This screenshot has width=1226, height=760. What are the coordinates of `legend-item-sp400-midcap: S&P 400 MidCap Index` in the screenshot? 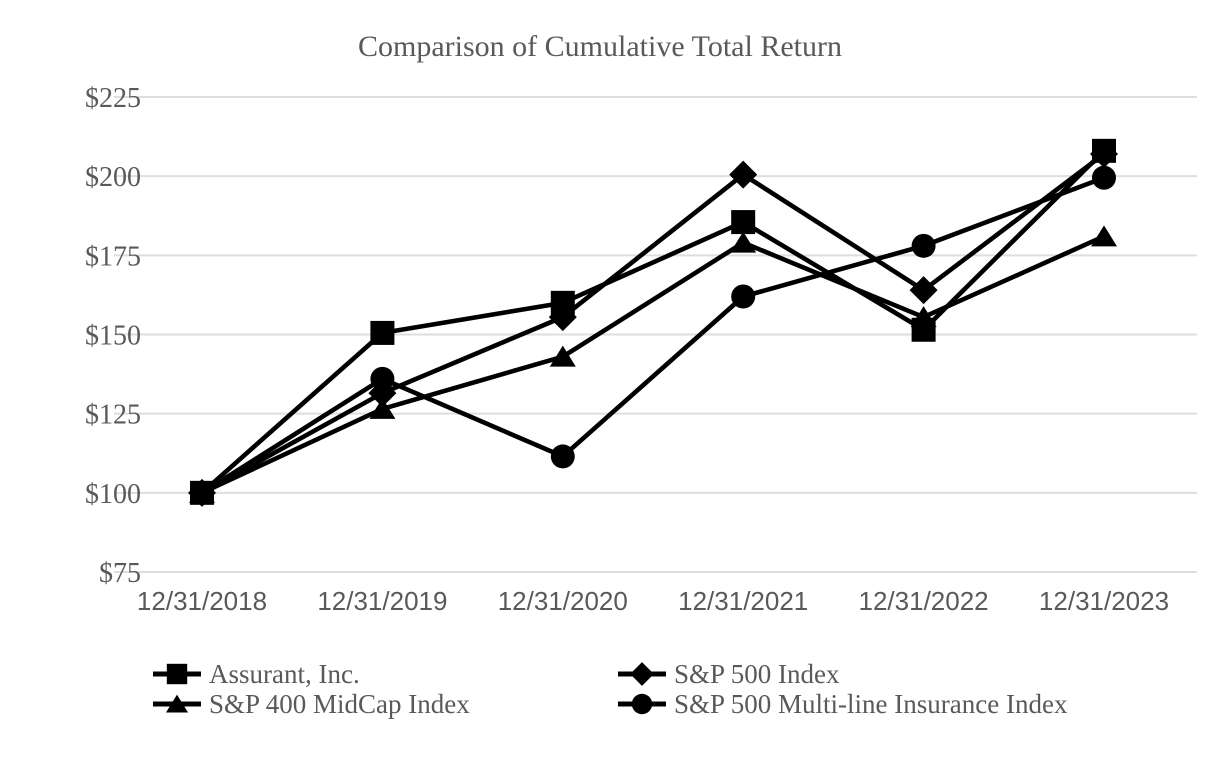 It's located at (311, 704).